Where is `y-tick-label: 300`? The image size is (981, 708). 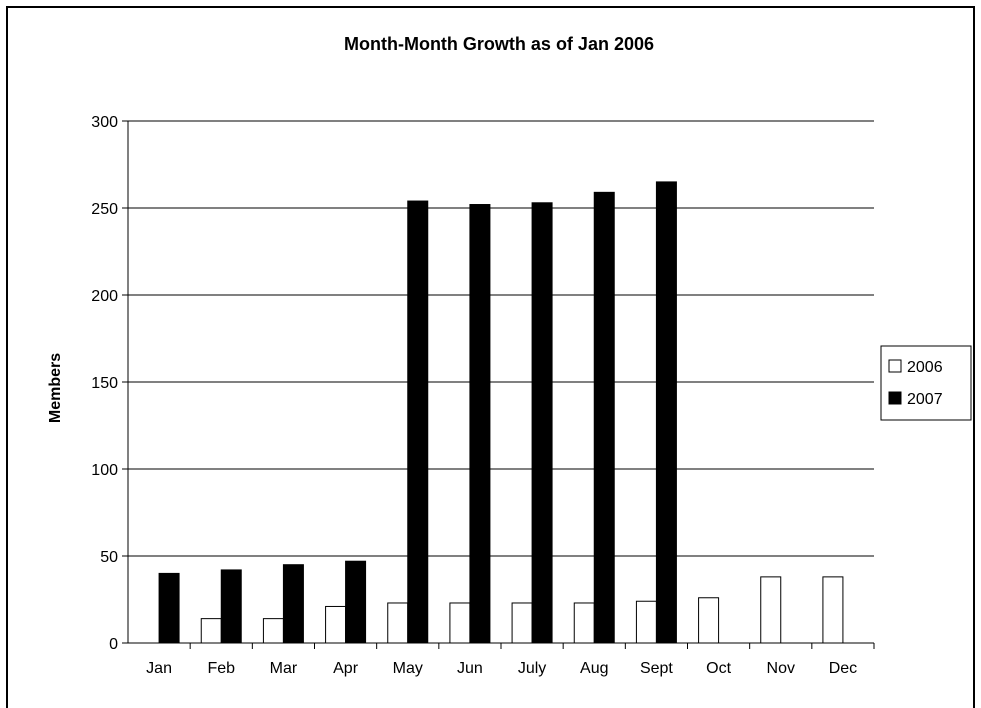
y-tick-label: 300 is located at coordinates (104, 122).